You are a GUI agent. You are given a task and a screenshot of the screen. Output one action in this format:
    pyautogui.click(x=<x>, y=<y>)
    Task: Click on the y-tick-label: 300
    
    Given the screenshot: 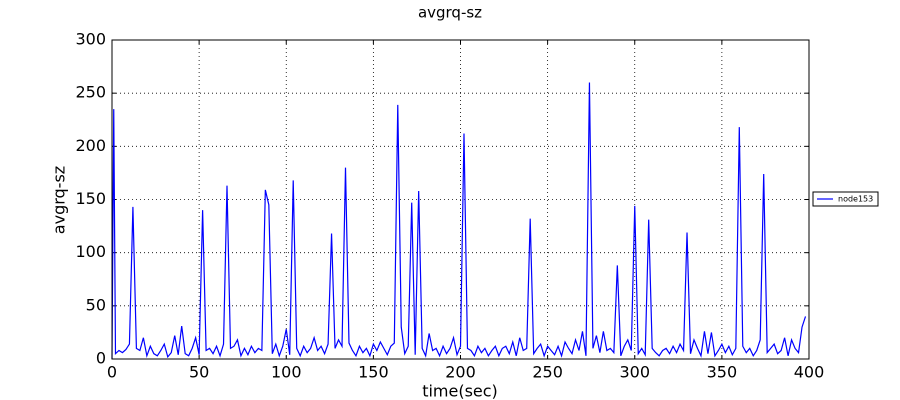 What is the action you would take?
    pyautogui.click(x=90, y=39)
    